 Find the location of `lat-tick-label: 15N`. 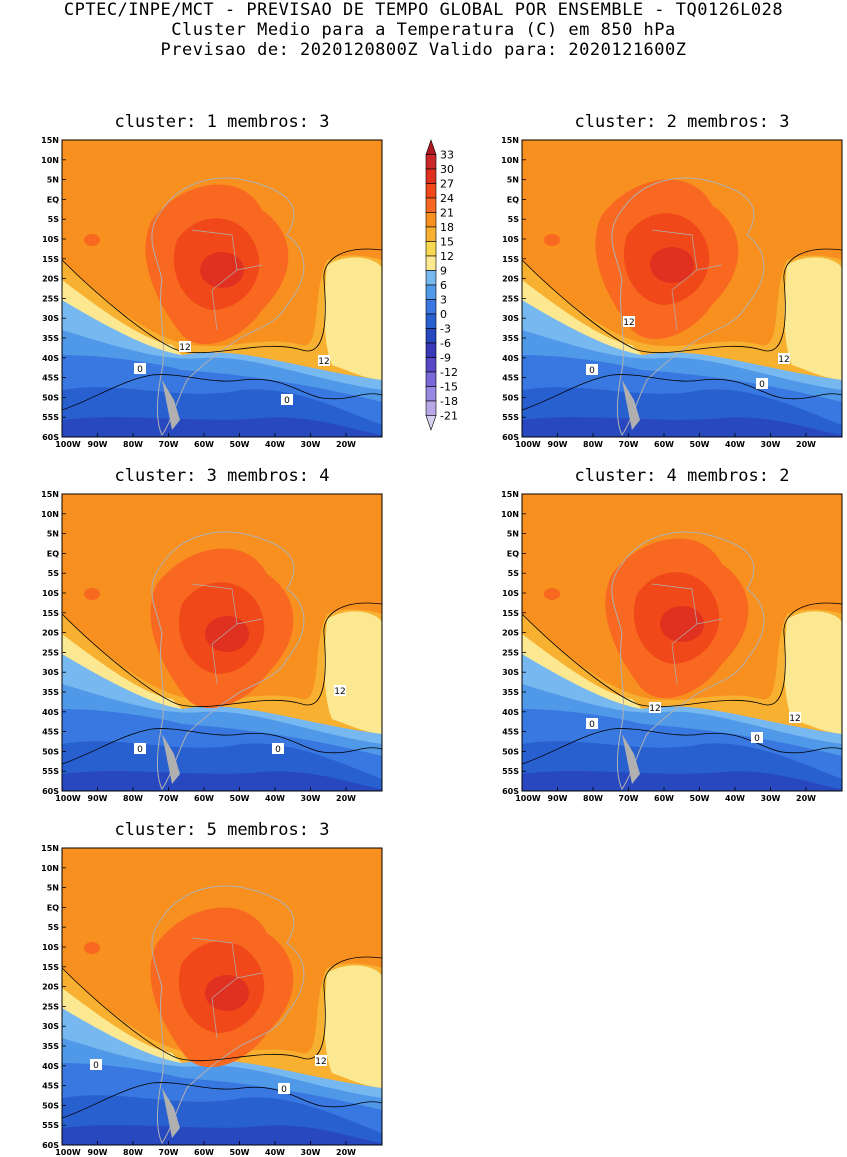

lat-tick-label: 15N is located at coordinates (50, 140).